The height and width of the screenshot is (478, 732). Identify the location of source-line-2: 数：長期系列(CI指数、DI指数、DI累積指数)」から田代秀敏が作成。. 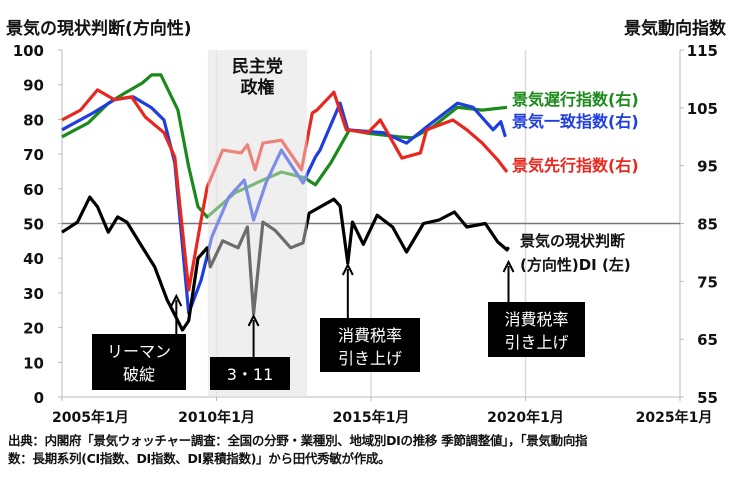
(199, 458).